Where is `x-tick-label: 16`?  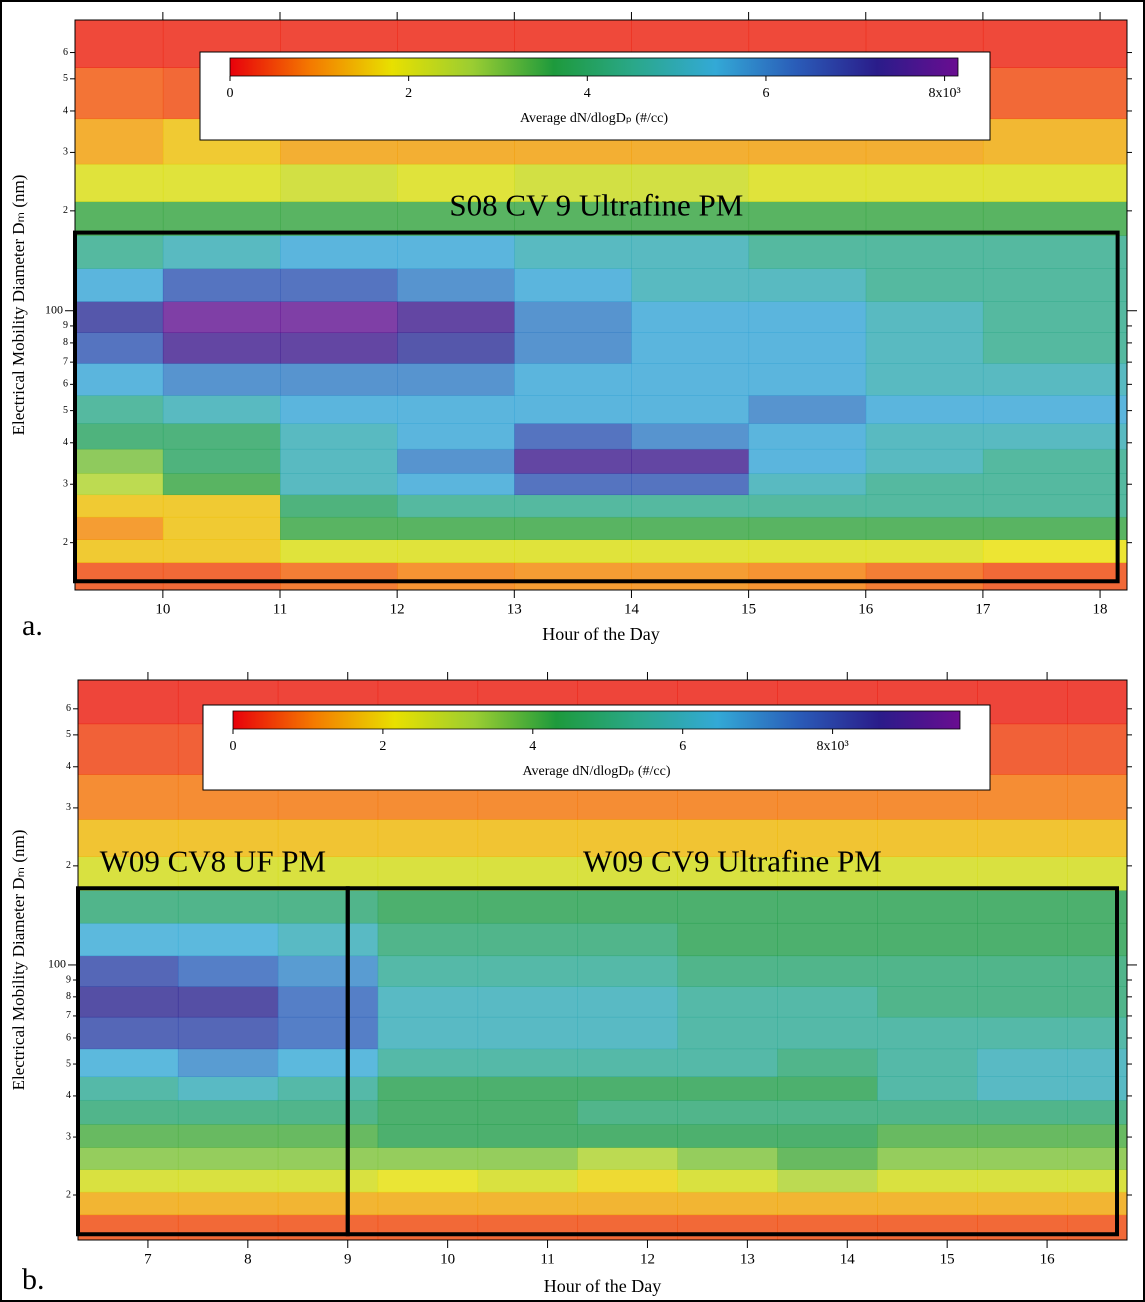 x-tick-label: 16 is located at coordinates (1048, 1259).